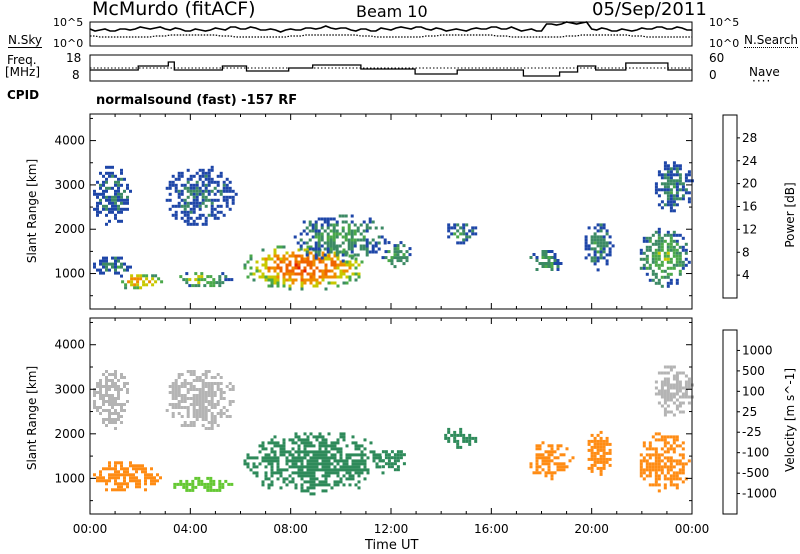 This screenshot has width=800, height=554. What do you see at coordinates (197, 100) in the screenshot?
I see `cpid-text: normalsound (fast) -157 RF` at bounding box center [197, 100].